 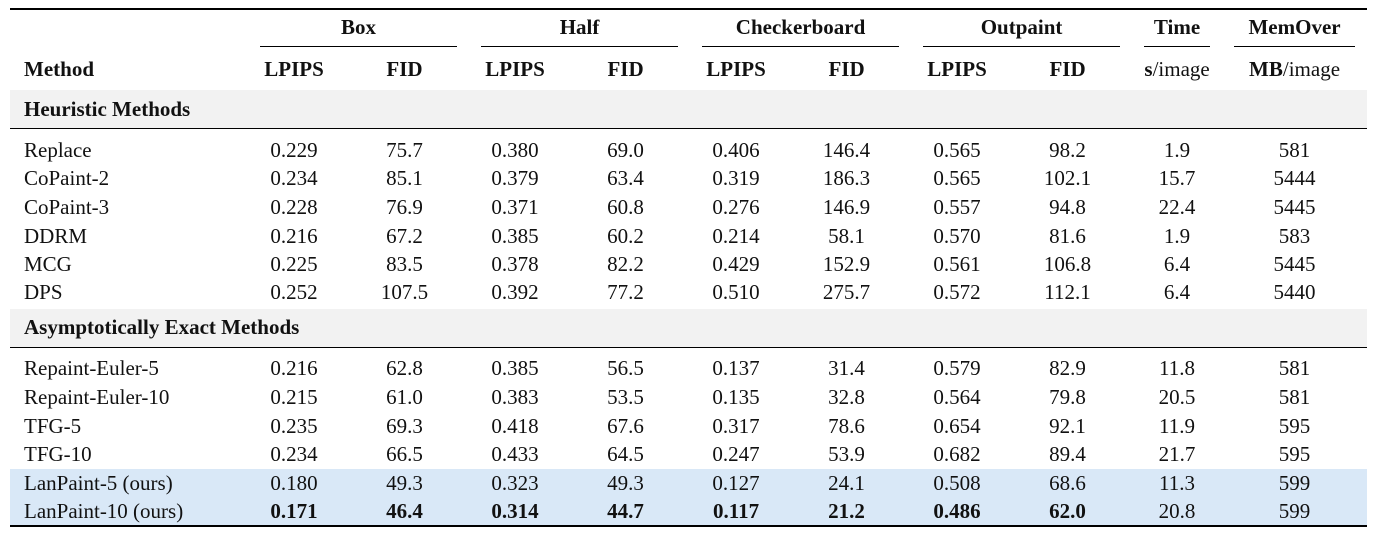 I want to click on method-cell: CoPaint-2, so click(x=67, y=178).